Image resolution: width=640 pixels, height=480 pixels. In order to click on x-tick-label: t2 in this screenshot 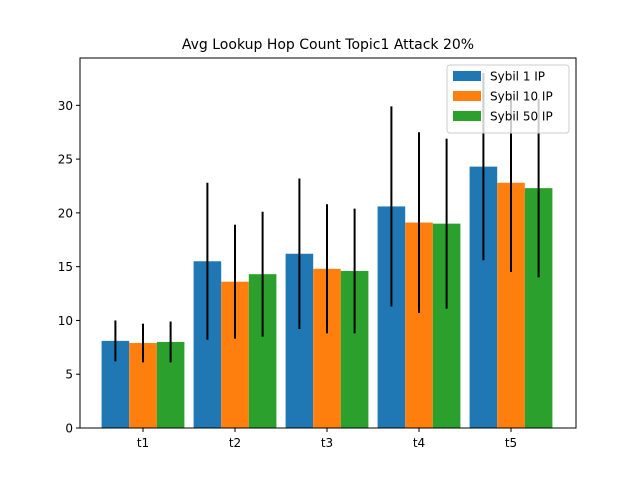, I will do `click(235, 443)`.